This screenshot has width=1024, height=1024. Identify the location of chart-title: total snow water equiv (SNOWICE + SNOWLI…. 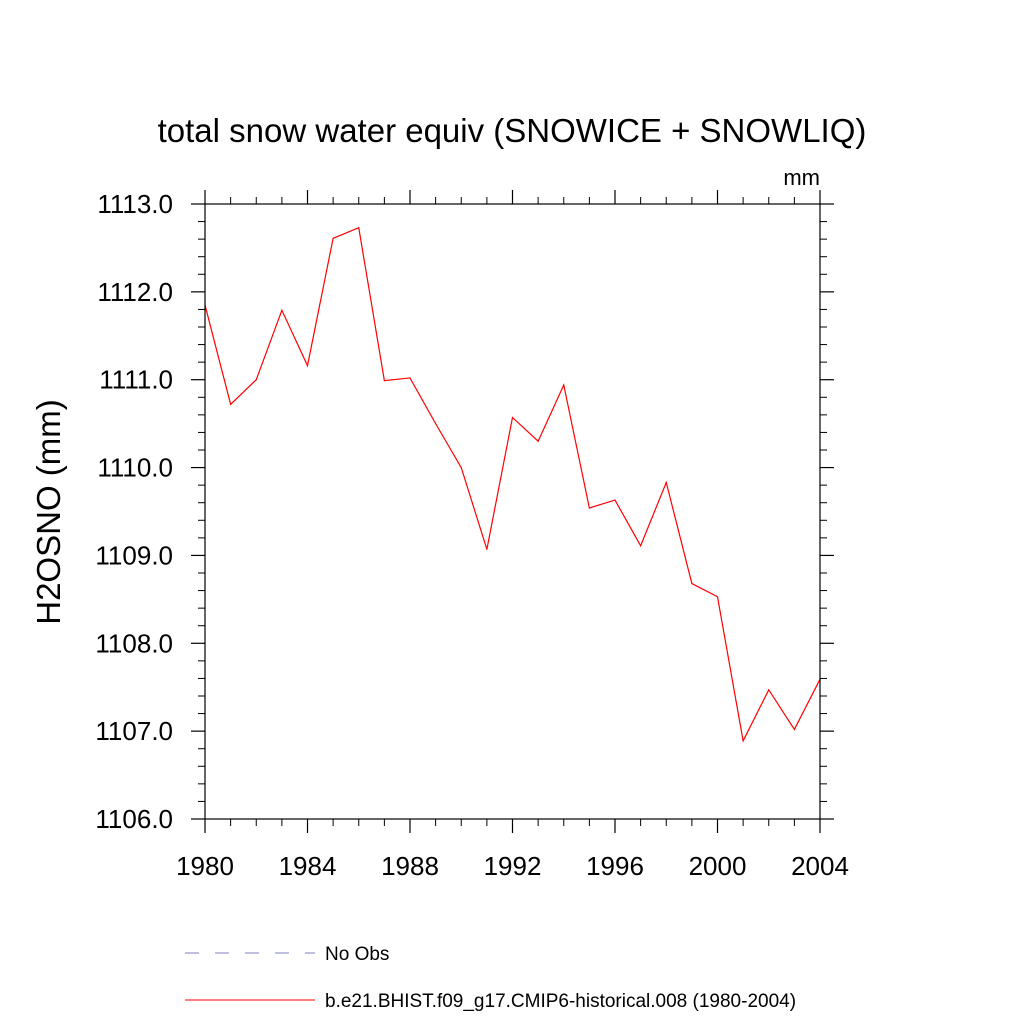
(512, 130).